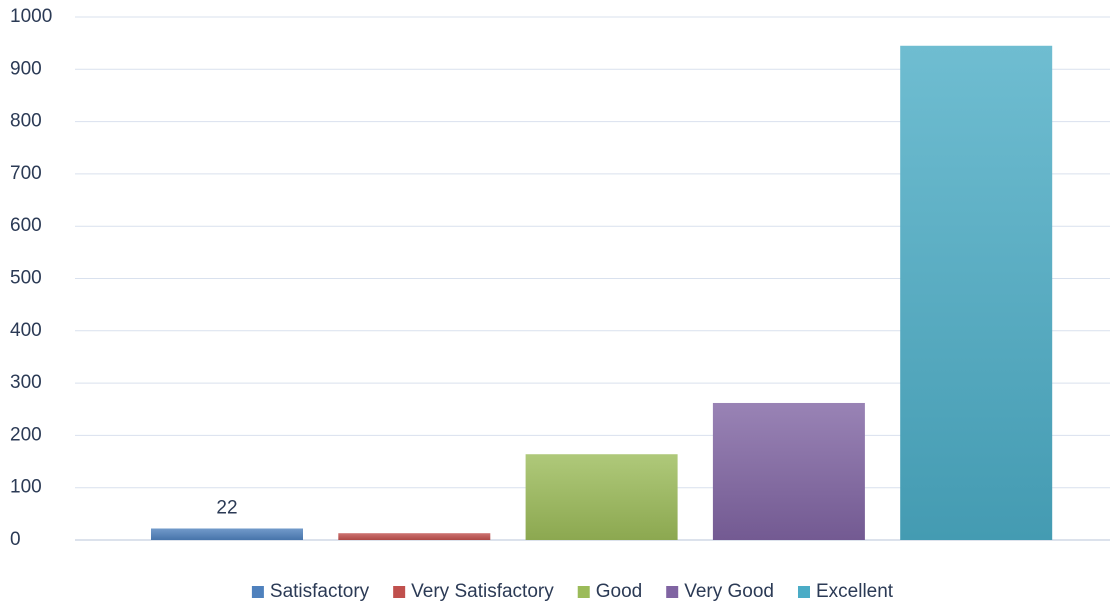 The image size is (1120, 608). I want to click on y-tick-label: 0, so click(15, 539).